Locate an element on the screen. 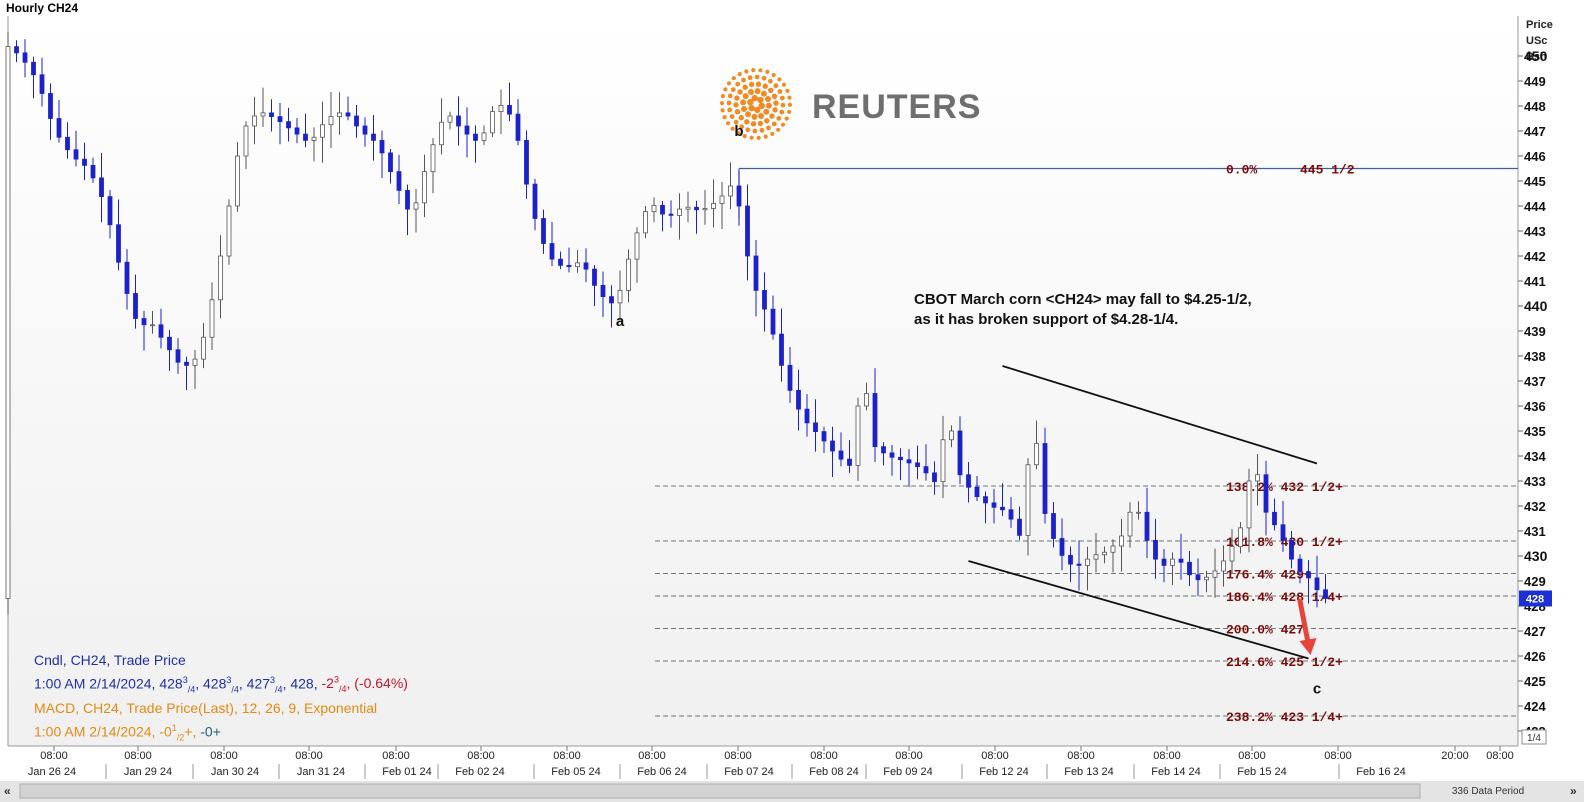 The image size is (1584, 802). time-scrollbar: « » 336 Data Period is located at coordinates (792, 791).